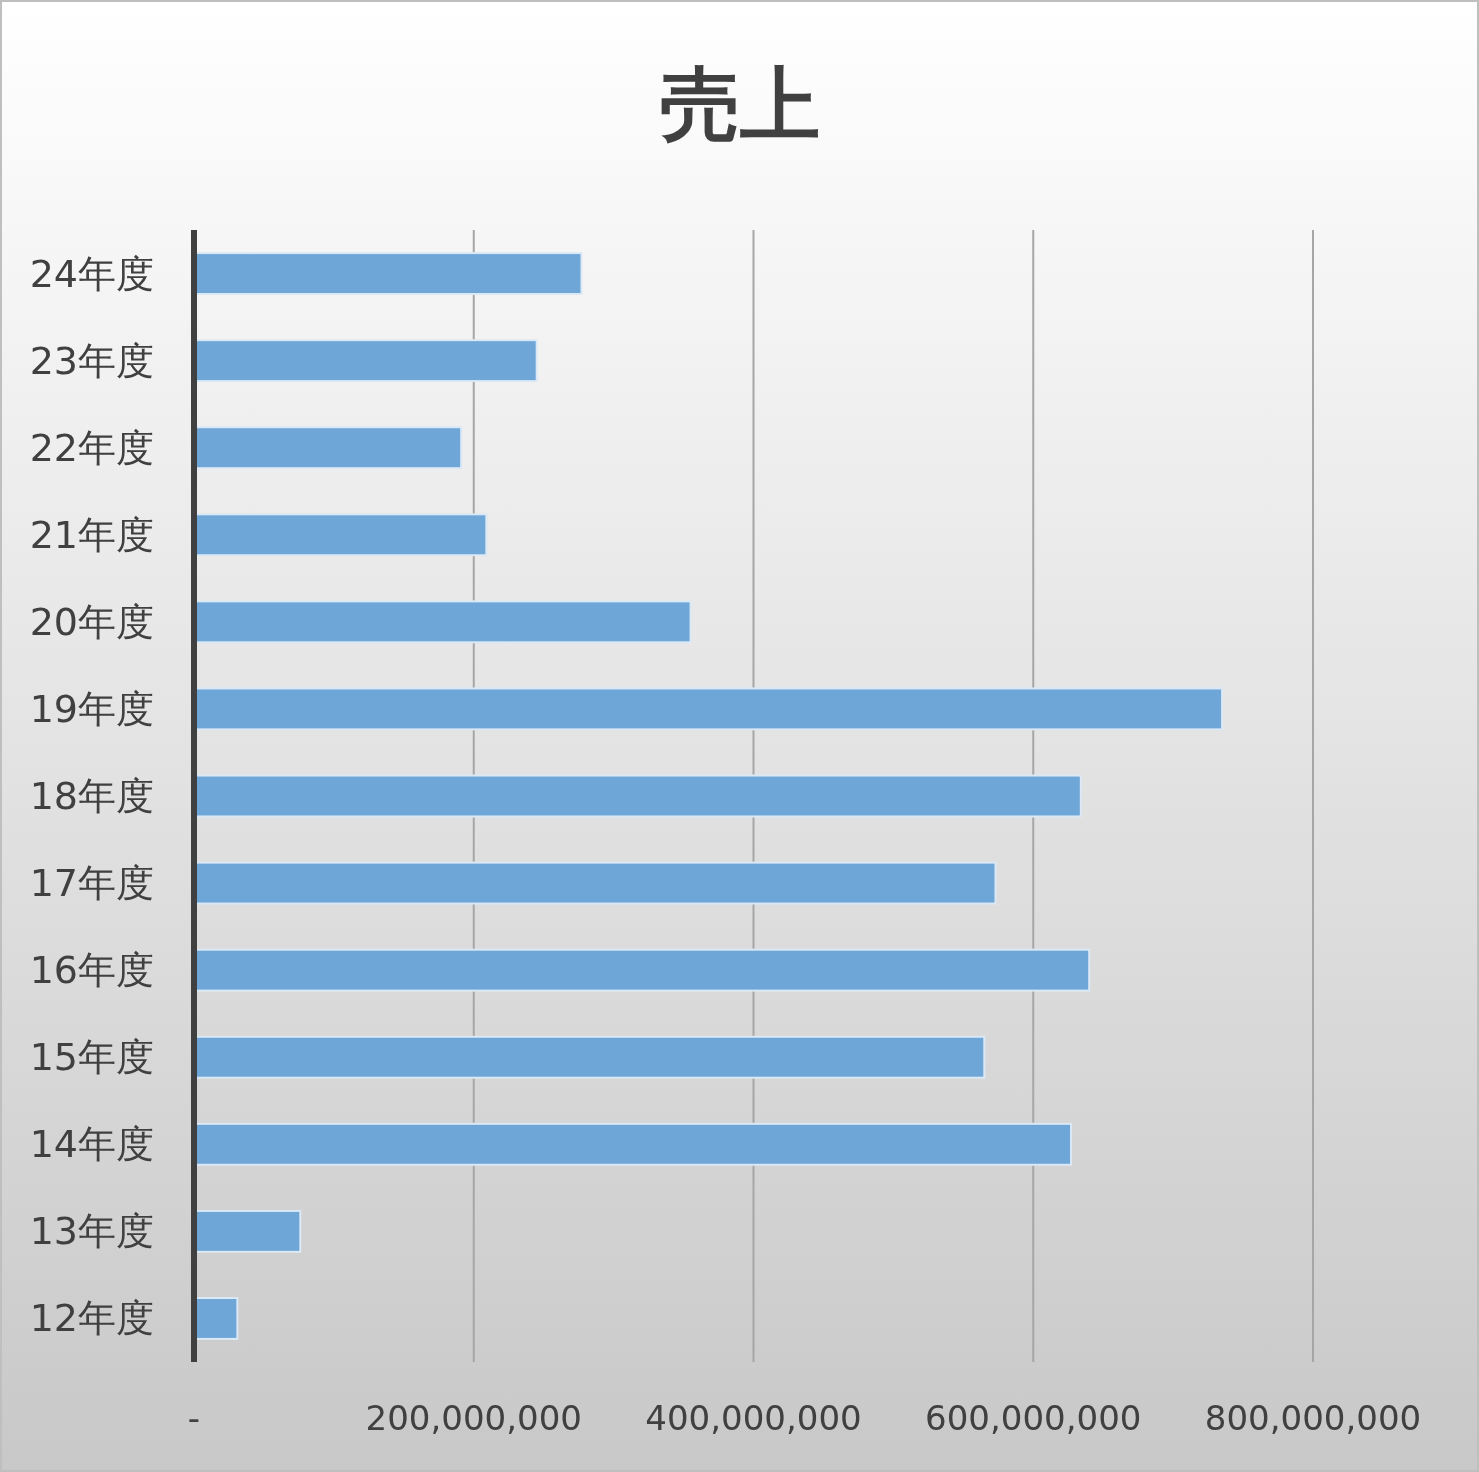 This screenshot has height=1472, width=1479. What do you see at coordinates (91, 708) in the screenshot?
I see `y-tick-label: 19年度` at bounding box center [91, 708].